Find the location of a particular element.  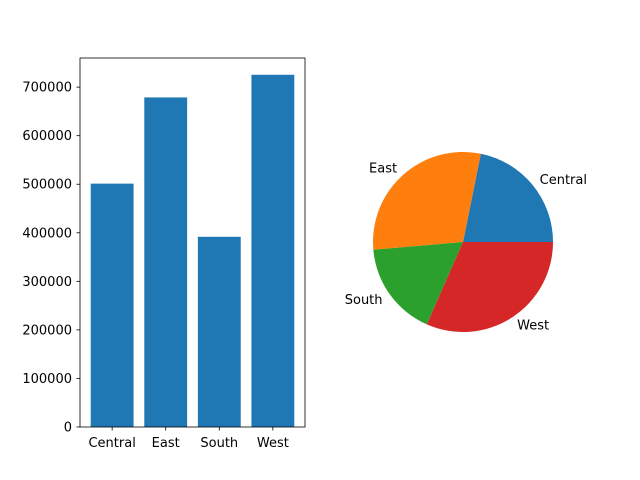

y-tick-label: 400000 is located at coordinates (47, 233).